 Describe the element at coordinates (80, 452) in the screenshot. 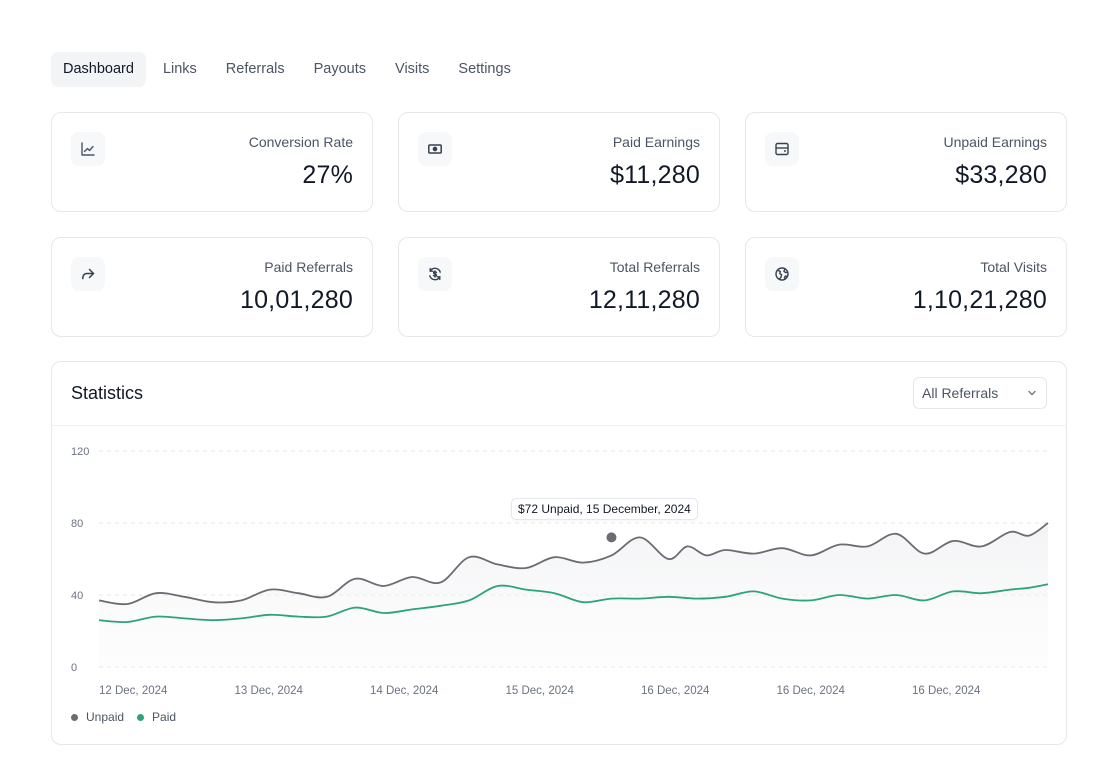

I see `y-tick-label: 120` at that location.